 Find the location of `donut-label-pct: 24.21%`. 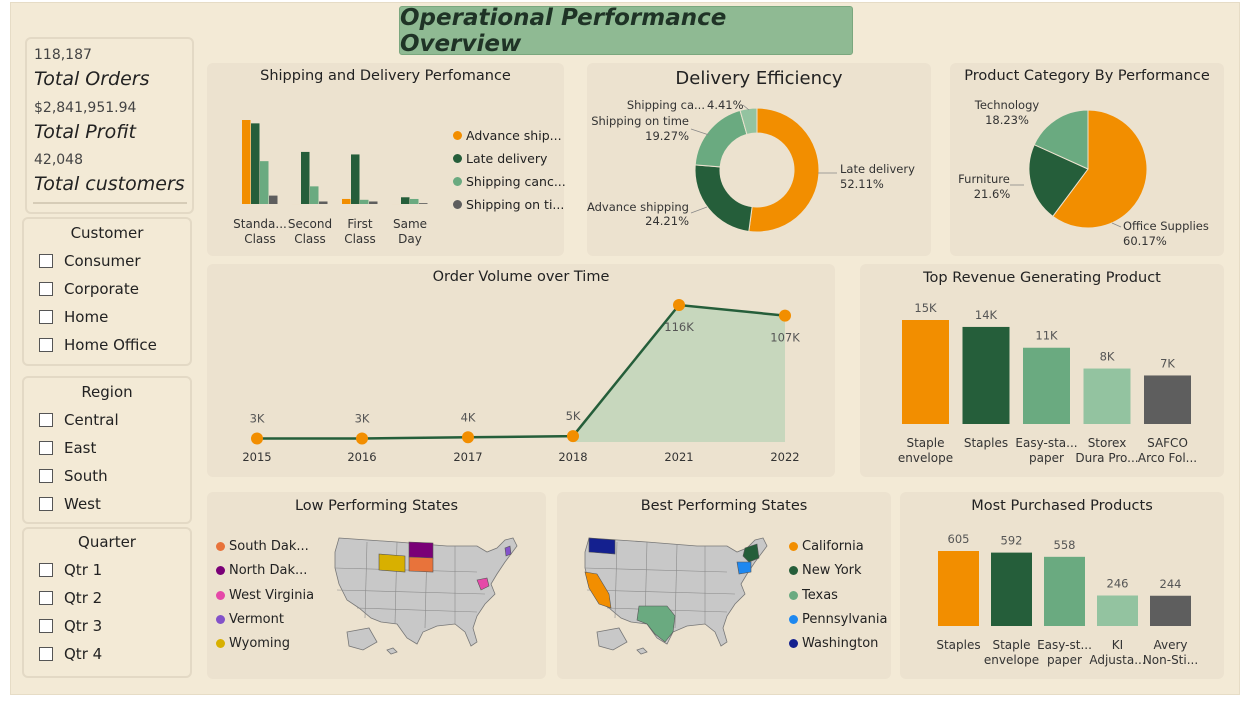

donut-label-pct: 24.21% is located at coordinates (667, 221).